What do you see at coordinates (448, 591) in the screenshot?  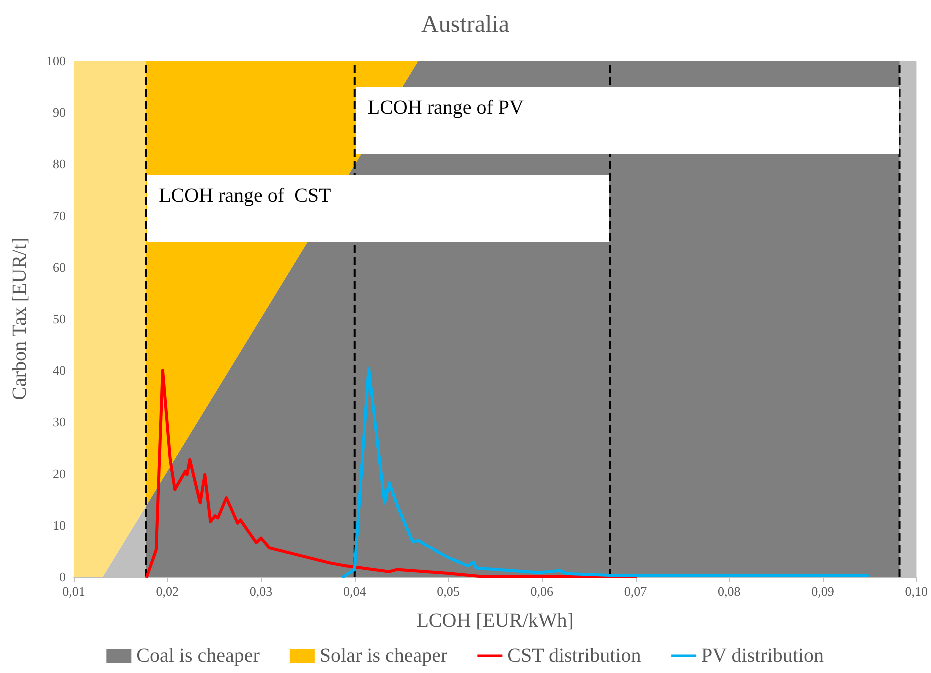 I see `x-tick-label: 0,05` at bounding box center [448, 591].